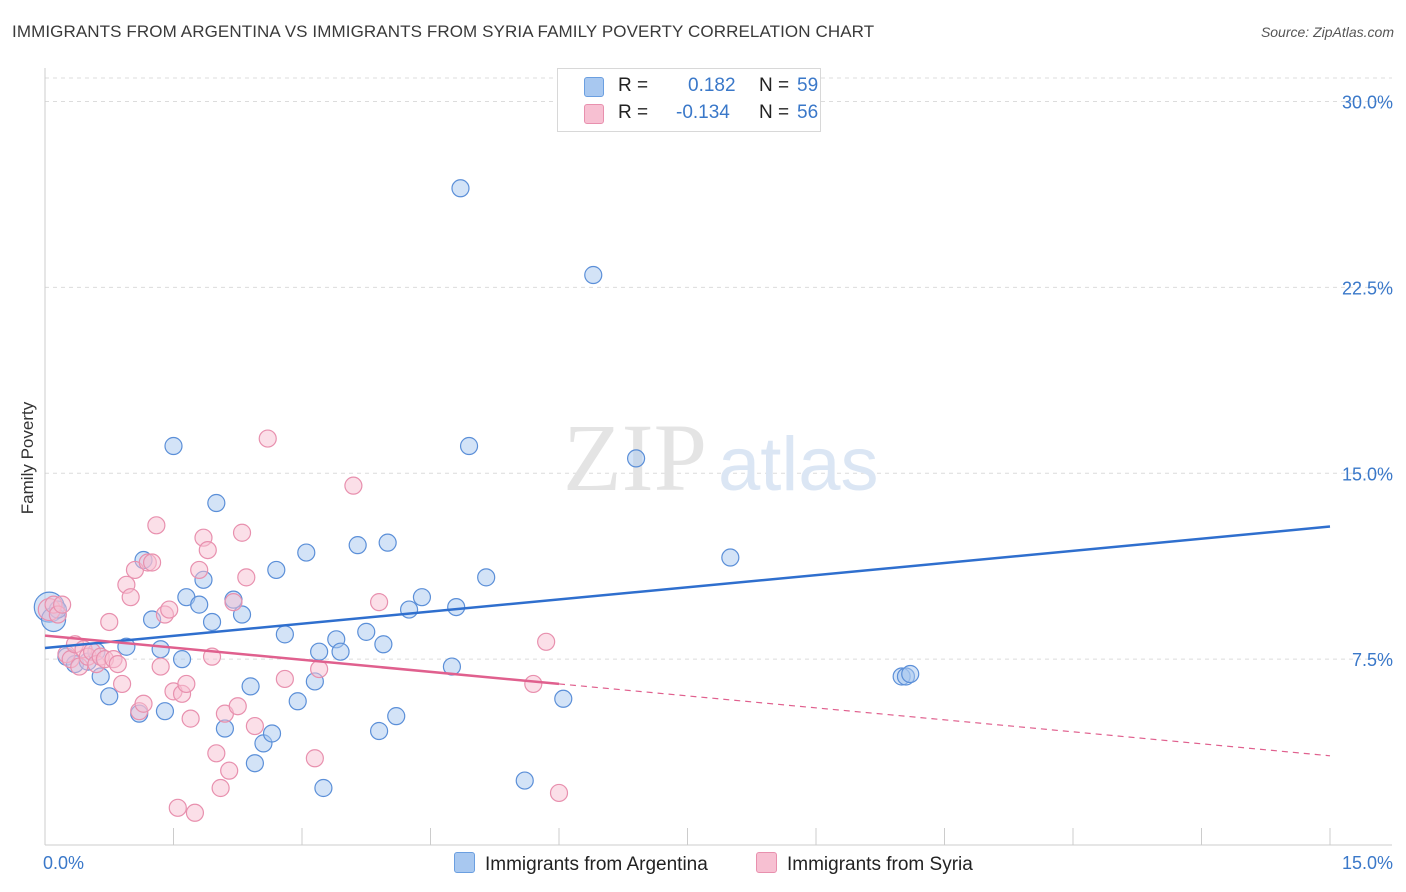  I want to click on watermark-atlas: atlas, so click(798, 464).